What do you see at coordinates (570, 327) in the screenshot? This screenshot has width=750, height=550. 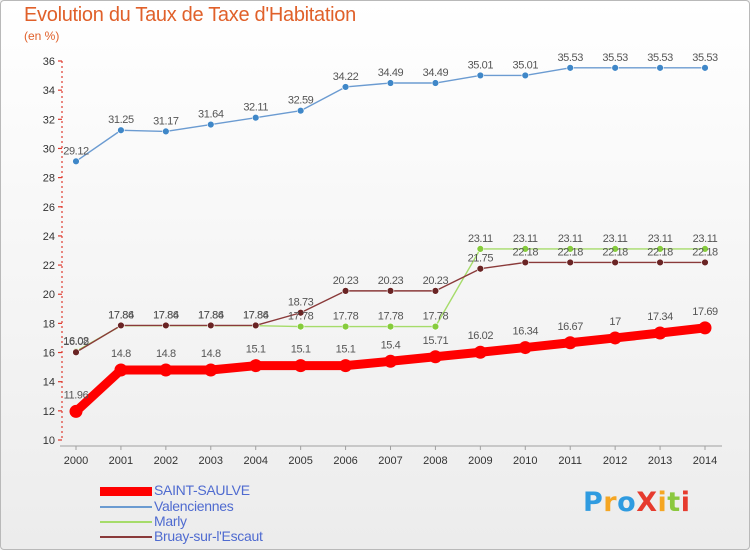 I see `data-label: 16.67` at bounding box center [570, 327].